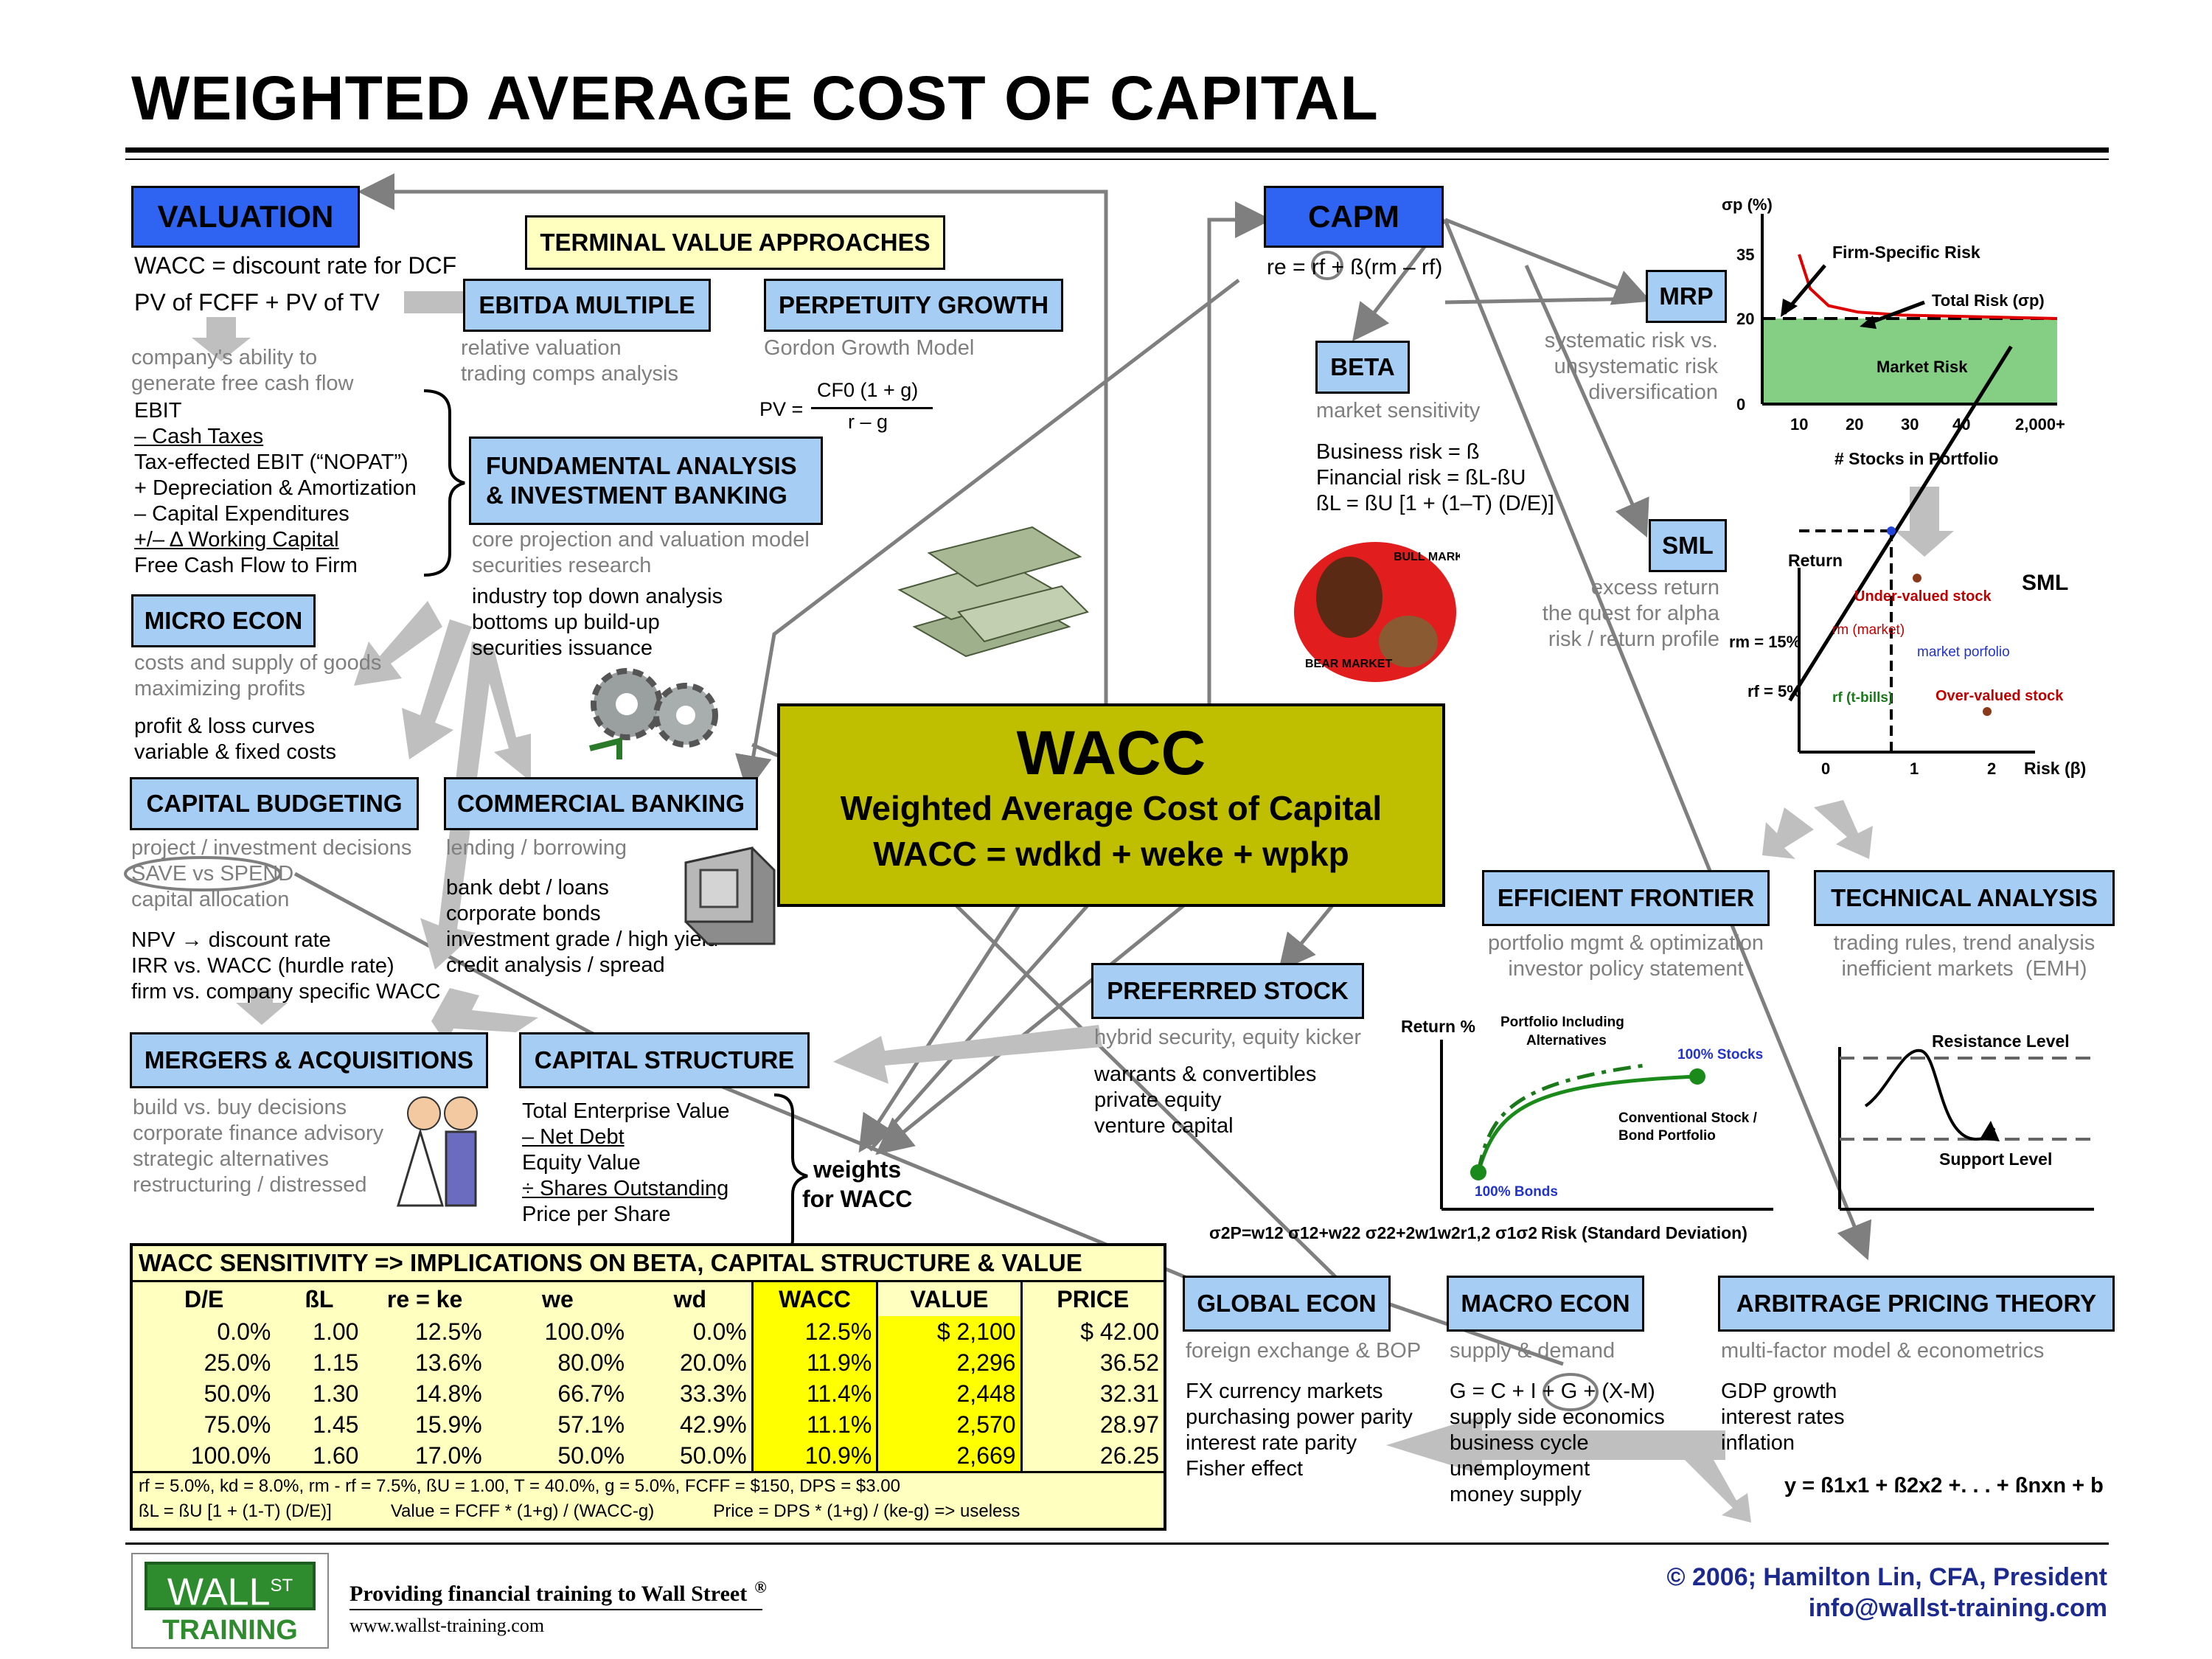 Image resolution: width=2212 pixels, height=1659 pixels. What do you see at coordinates (1688, 545) in the screenshot?
I see `sml-box: SML` at bounding box center [1688, 545].